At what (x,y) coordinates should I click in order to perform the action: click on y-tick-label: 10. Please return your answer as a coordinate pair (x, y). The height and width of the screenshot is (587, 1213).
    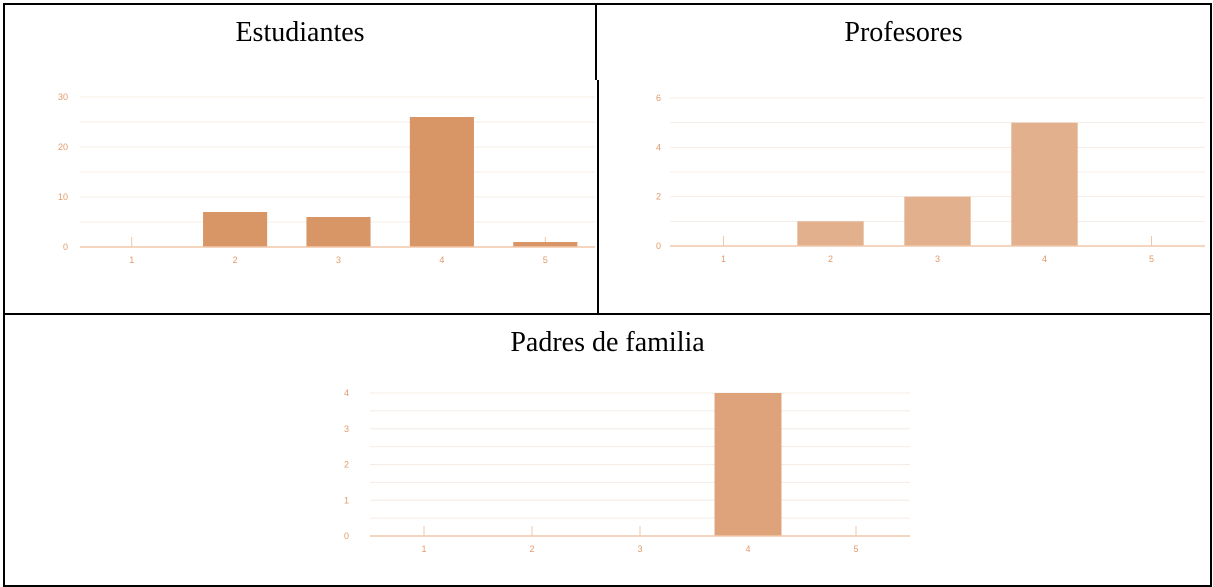
    Looking at the image, I should click on (63, 197).